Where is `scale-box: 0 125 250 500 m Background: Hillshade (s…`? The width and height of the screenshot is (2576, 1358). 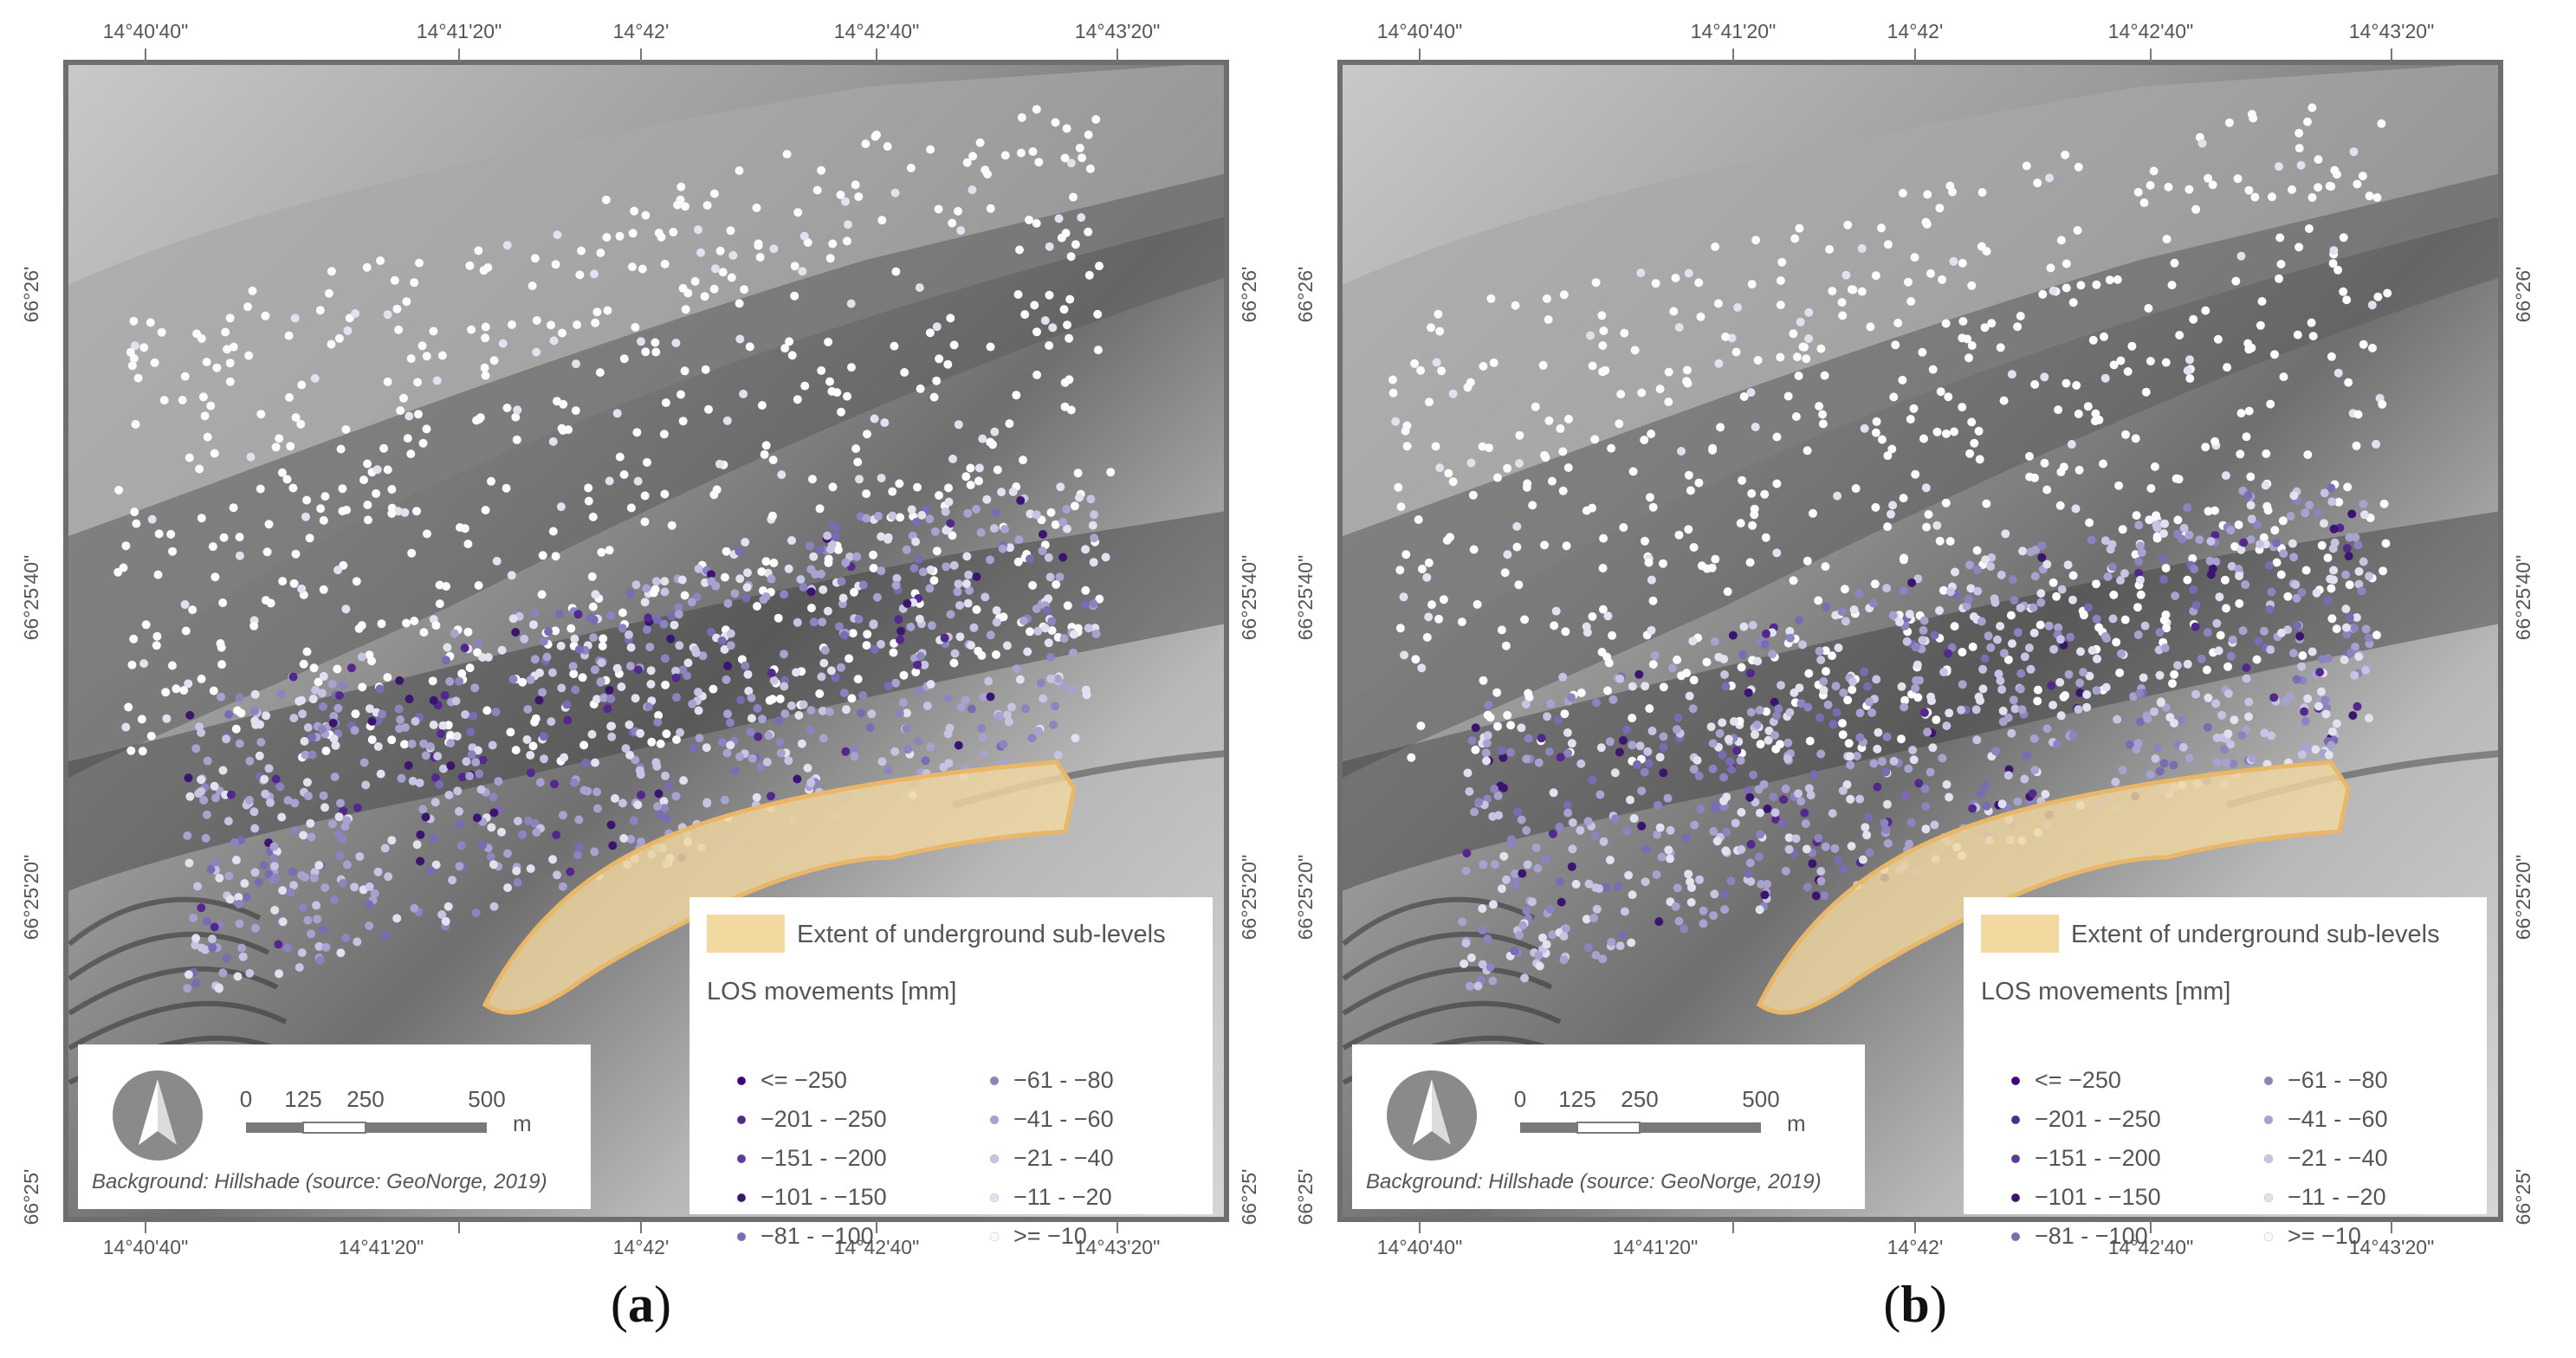
scale-box: 0 125 250 500 m Background: Hillshade (s… is located at coordinates (1608, 1126).